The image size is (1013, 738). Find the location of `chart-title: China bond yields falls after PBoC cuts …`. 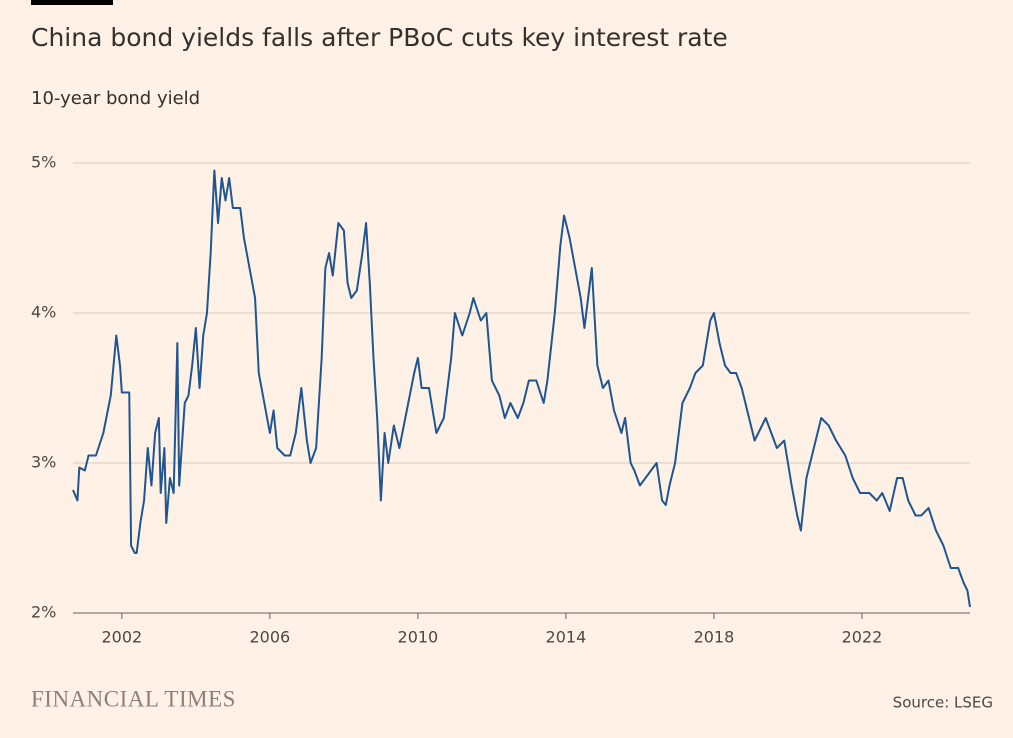

chart-title: China bond yields falls after PBoC cuts … is located at coordinates (379, 37).